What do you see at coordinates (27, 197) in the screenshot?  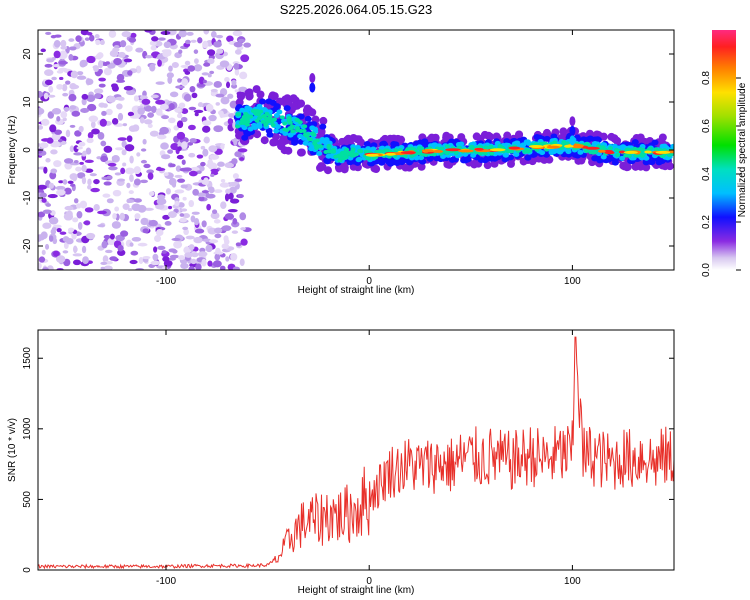 I see `spectrogram-y-tick-label: -10` at bounding box center [27, 197].